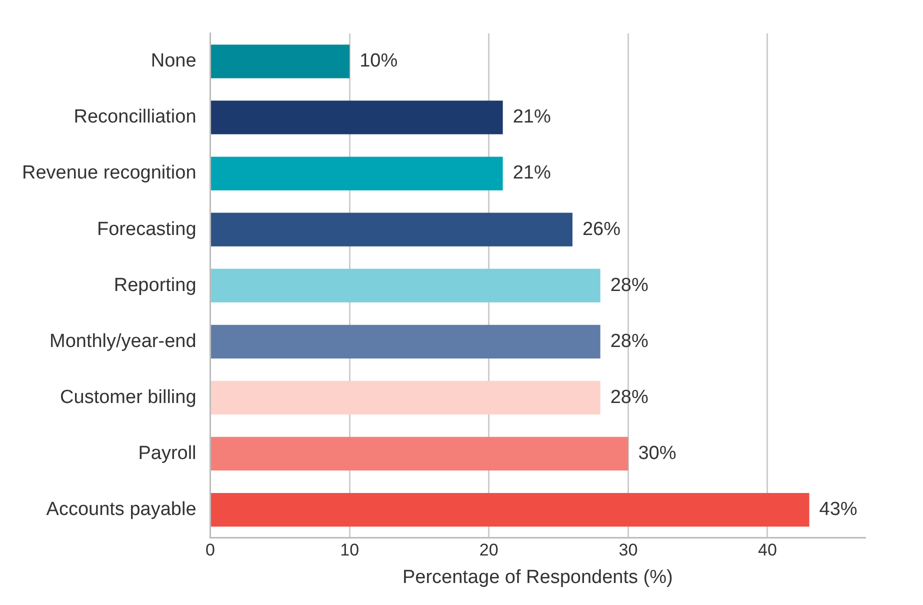 The width and height of the screenshot is (923, 605). Describe the element at coordinates (135, 117) in the screenshot. I see `y-tick-label: Reconcilliation` at that location.